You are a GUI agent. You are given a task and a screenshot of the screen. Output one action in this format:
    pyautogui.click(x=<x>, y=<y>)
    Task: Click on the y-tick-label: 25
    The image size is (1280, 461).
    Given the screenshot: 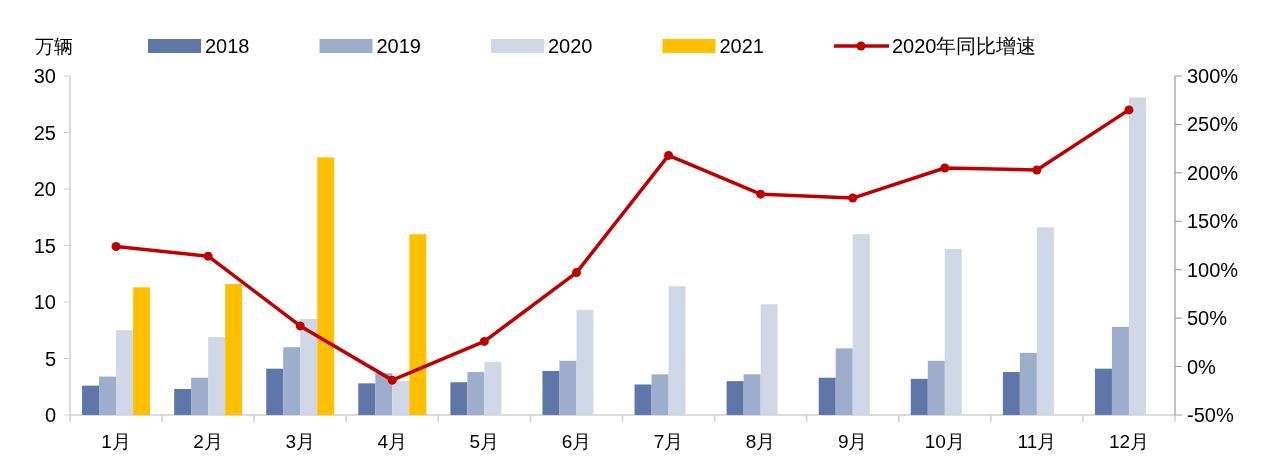 What is the action you would take?
    pyautogui.click(x=44, y=132)
    